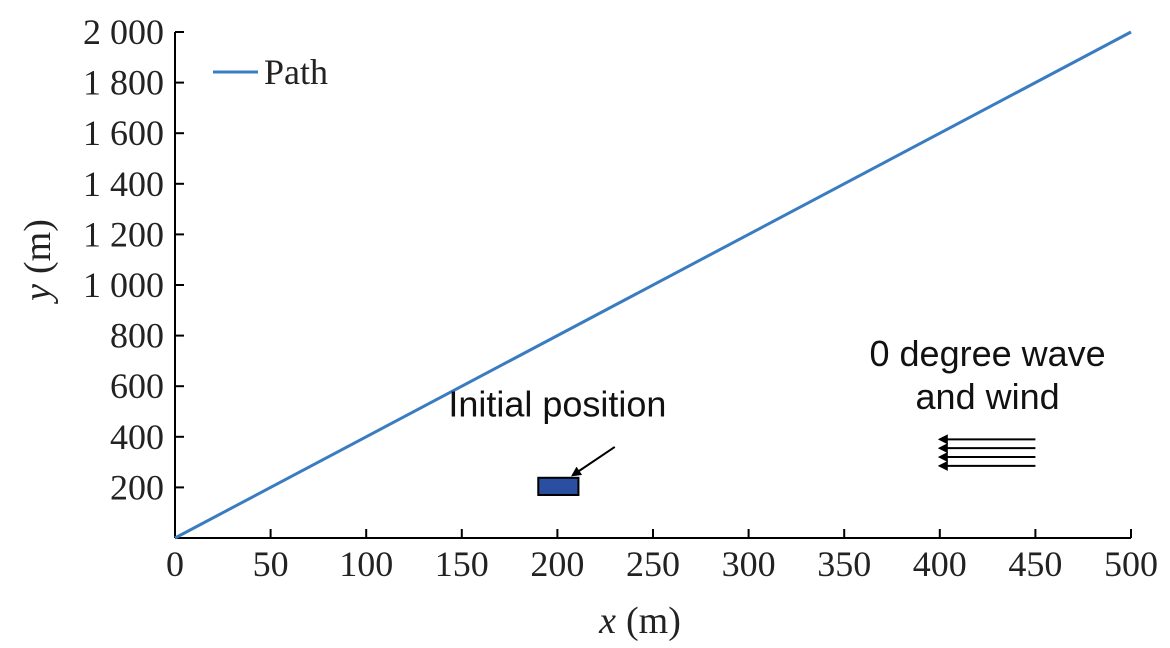  Describe the element at coordinates (593, 461) in the screenshot. I see `initial-position-arrow` at that location.